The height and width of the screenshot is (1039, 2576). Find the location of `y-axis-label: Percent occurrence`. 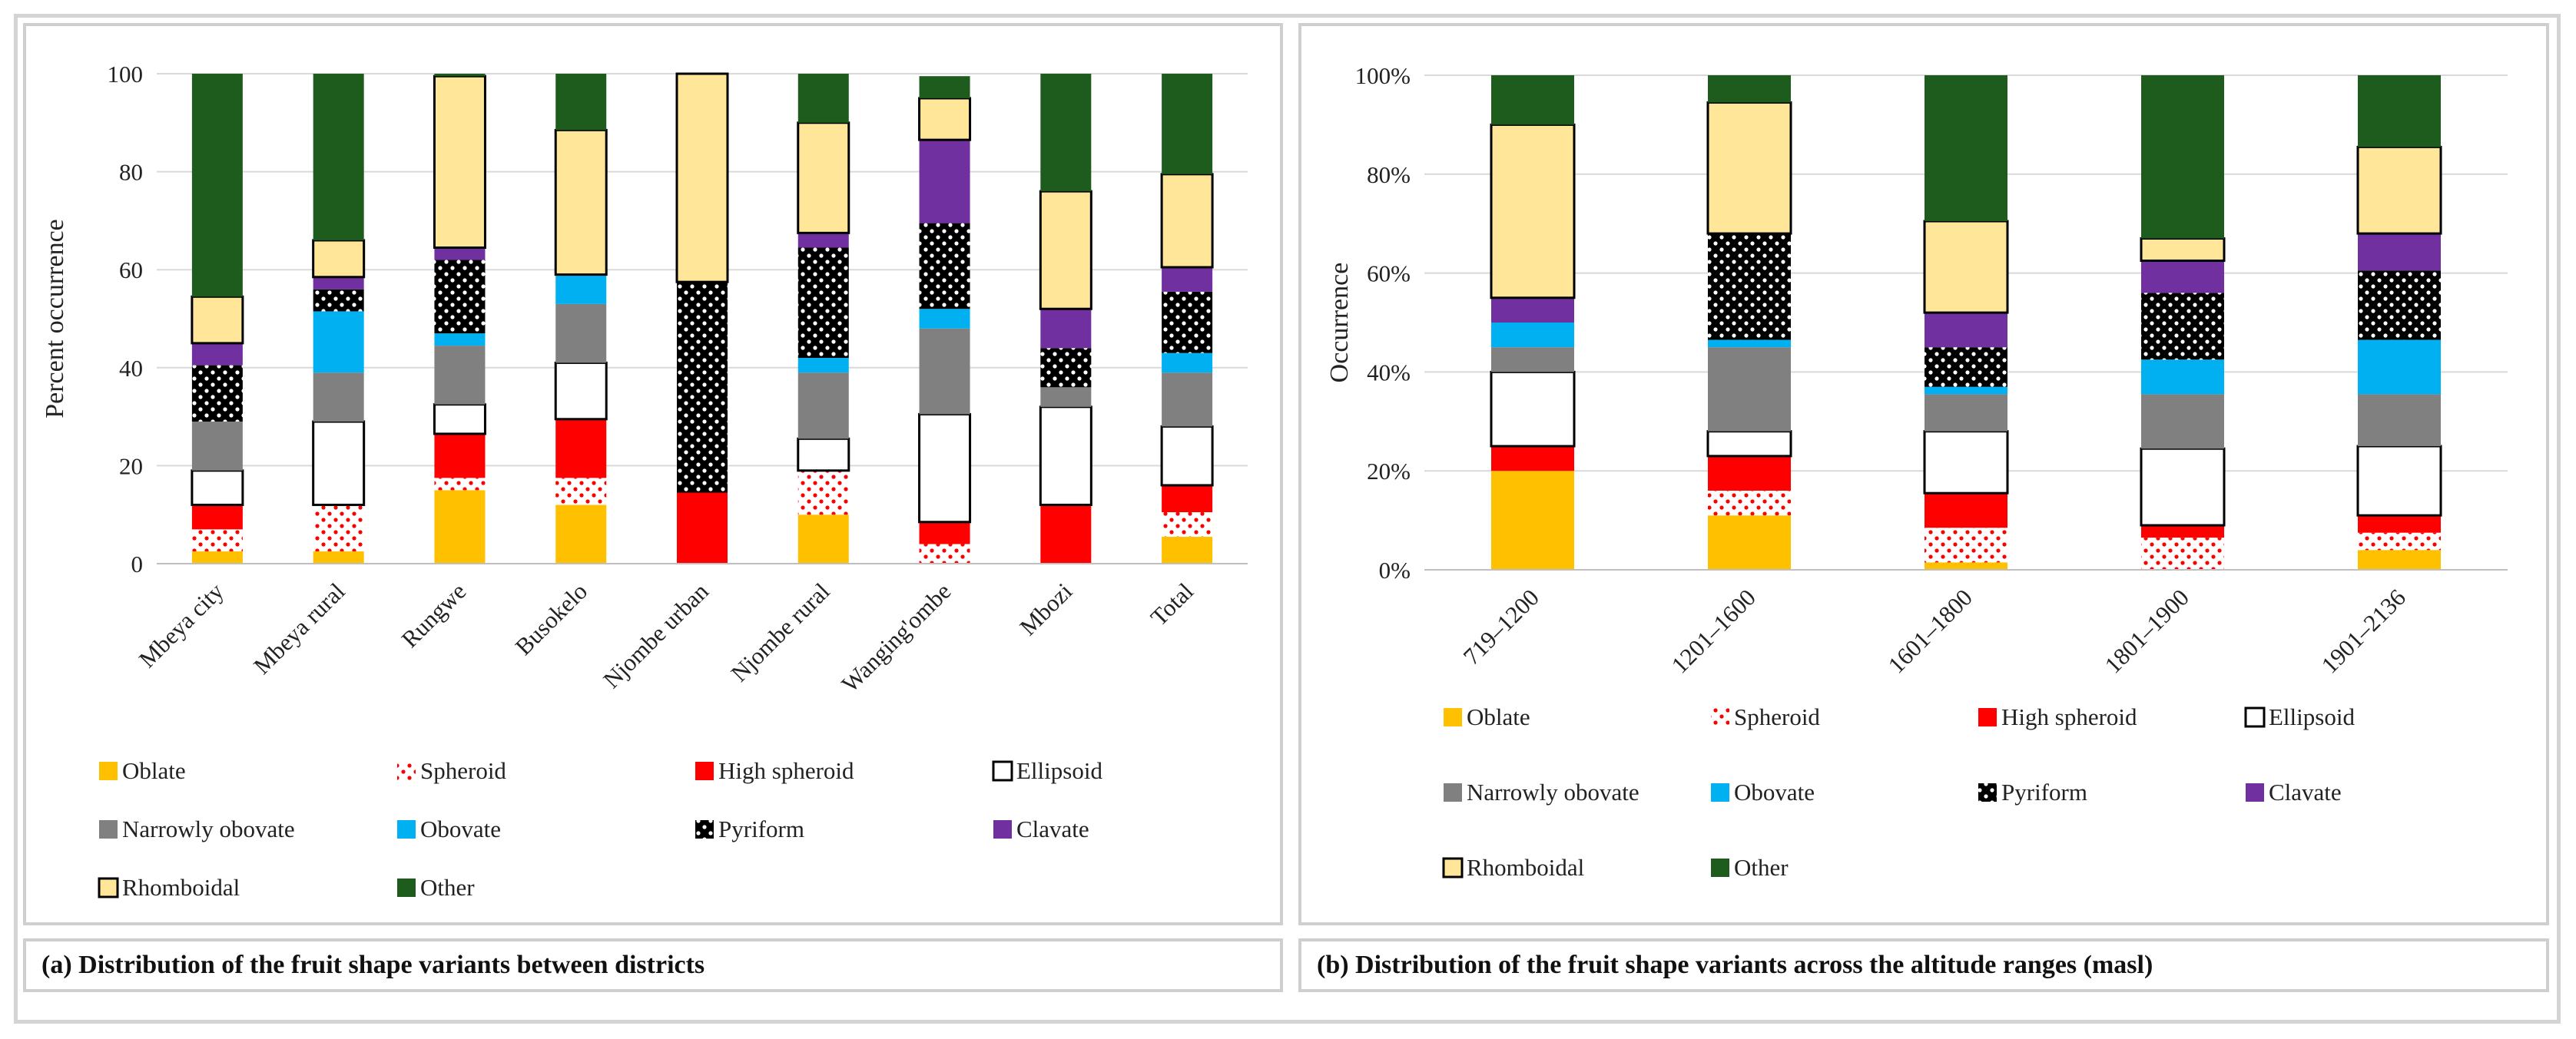

y-axis-label: Percent occurrence is located at coordinates (55, 319).